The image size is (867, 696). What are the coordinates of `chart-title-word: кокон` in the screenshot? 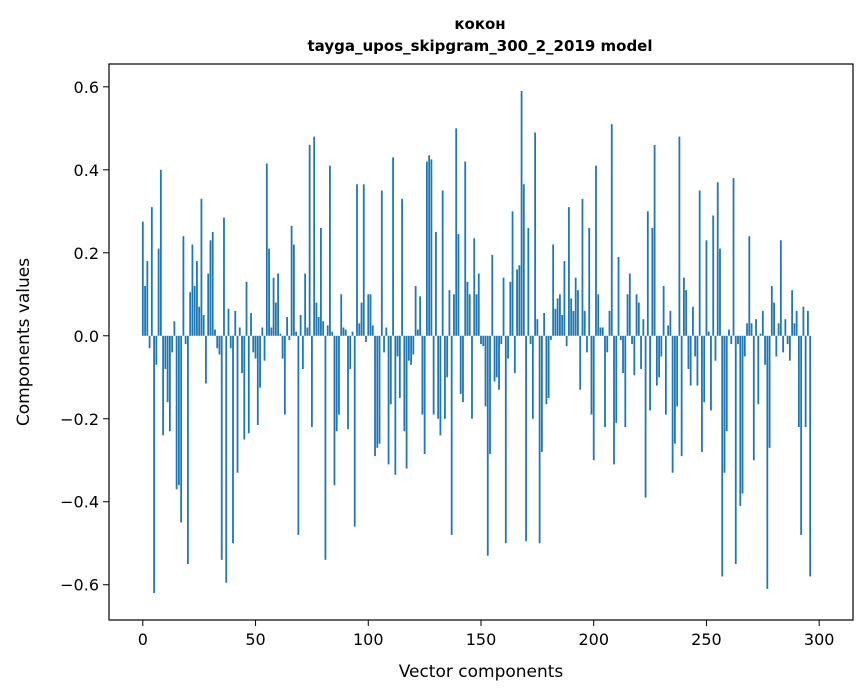 It's located at (479, 24).